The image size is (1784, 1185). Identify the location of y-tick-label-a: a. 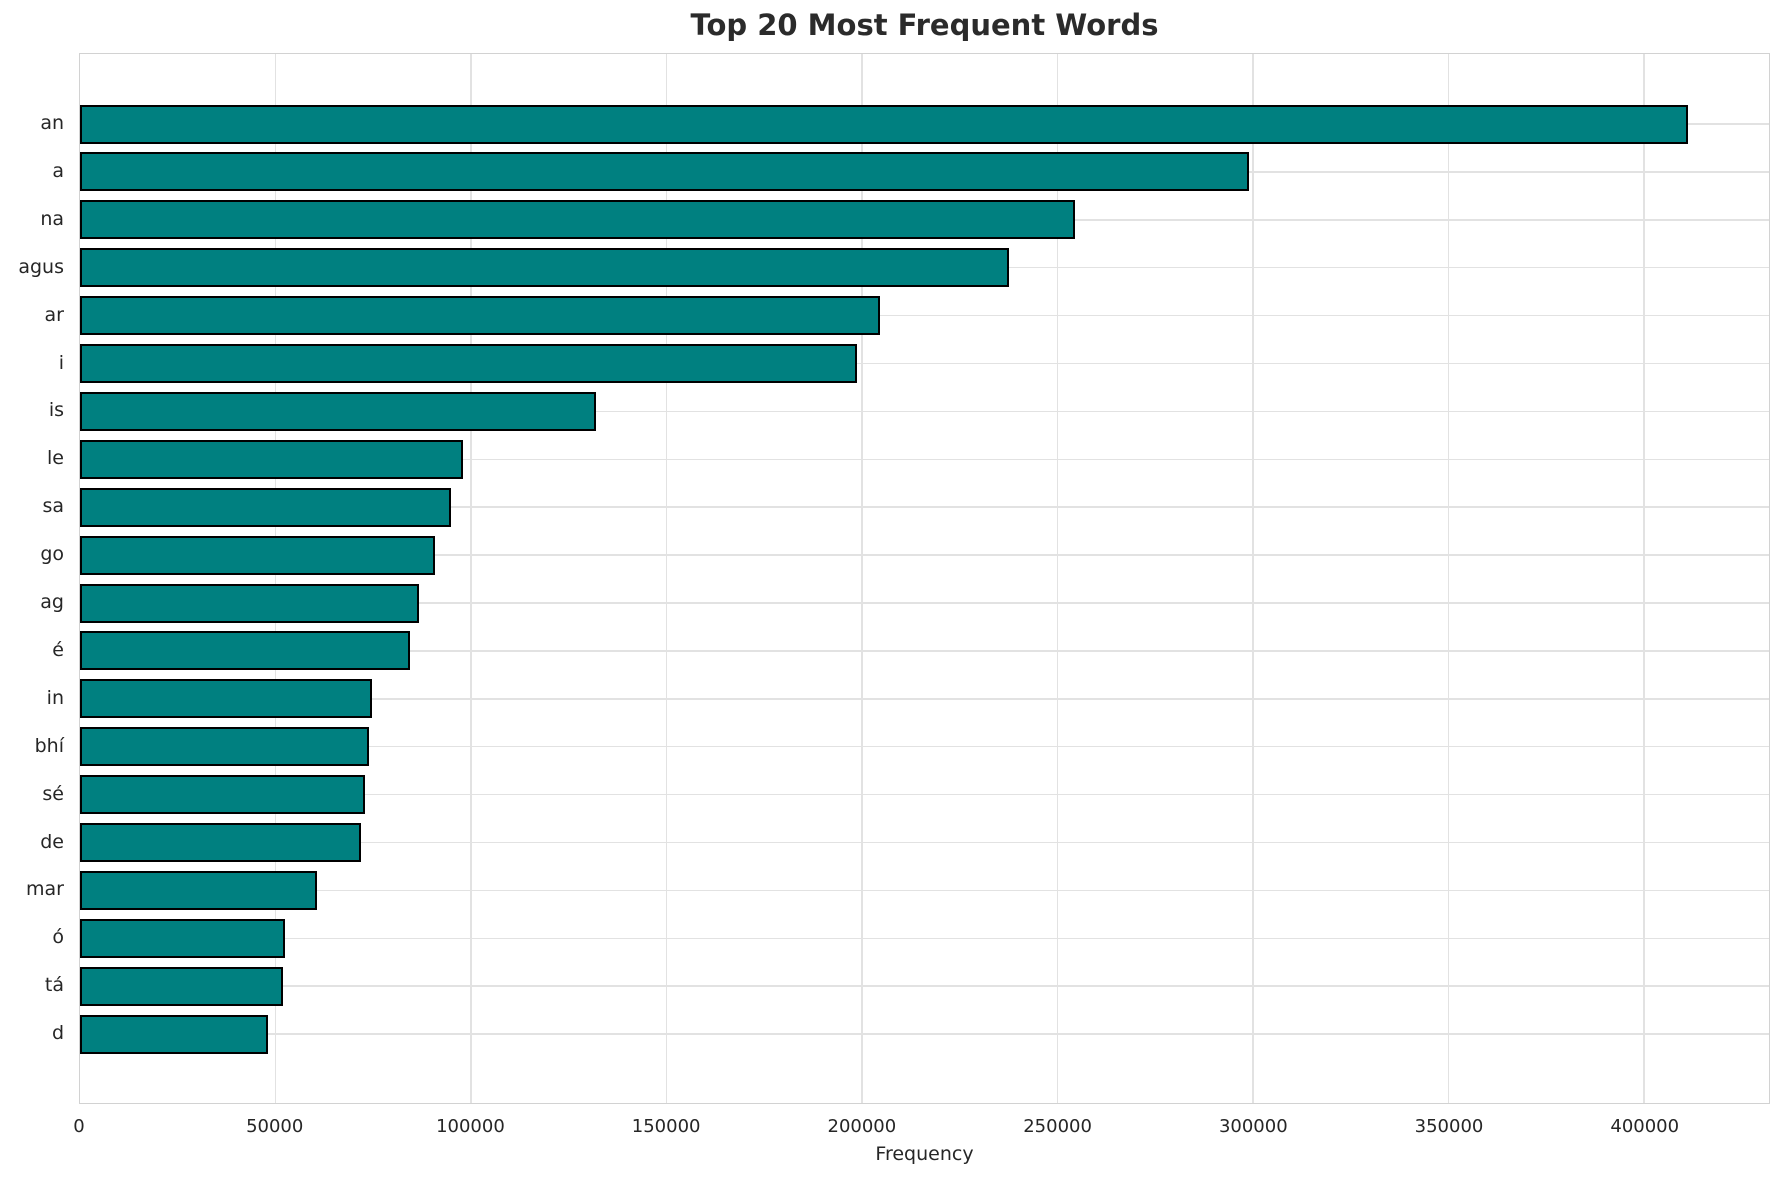
(58, 170).